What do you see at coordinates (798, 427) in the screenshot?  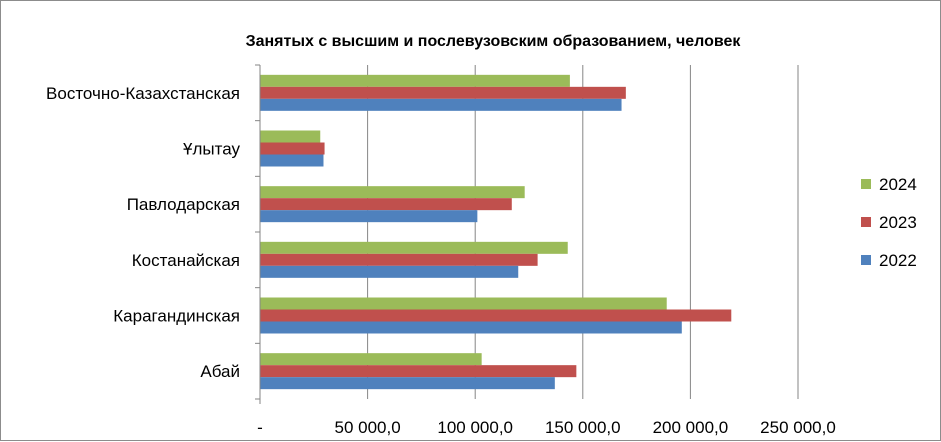 I see `x-tick-label: 250 000,0` at bounding box center [798, 427].